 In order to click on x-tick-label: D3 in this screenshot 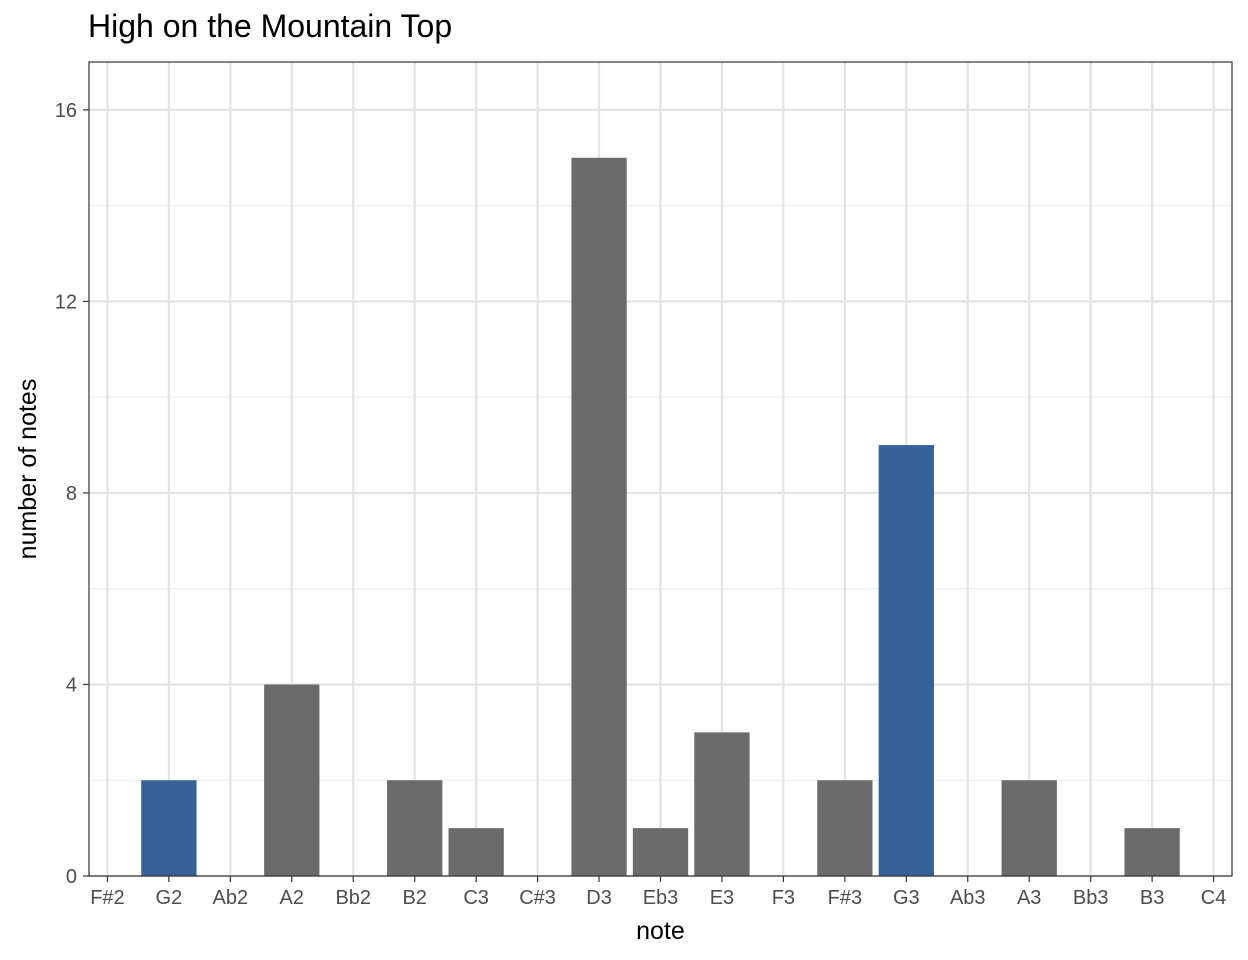, I will do `click(599, 898)`.